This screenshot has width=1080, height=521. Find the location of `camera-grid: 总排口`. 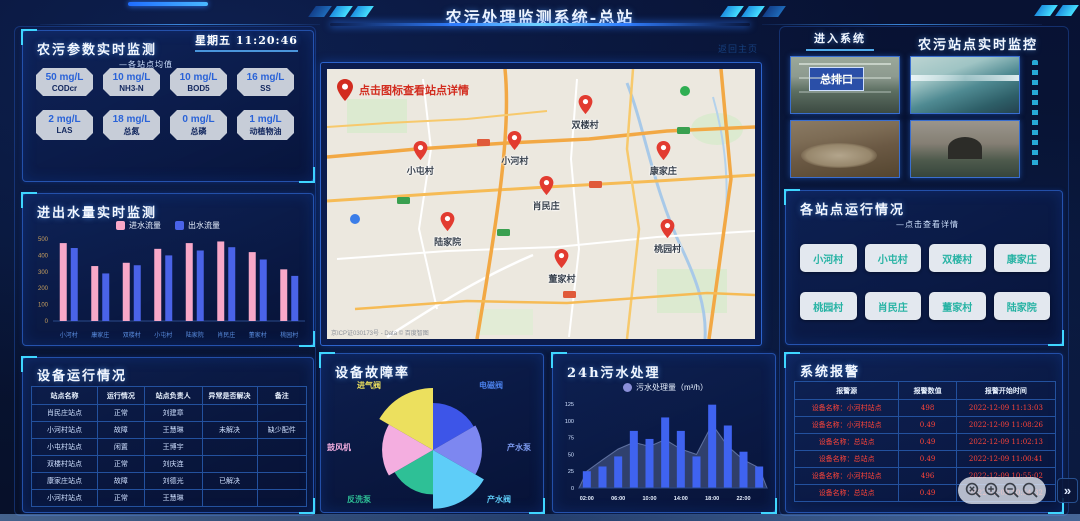

camera-grid: 总排口 is located at coordinates (905, 117).